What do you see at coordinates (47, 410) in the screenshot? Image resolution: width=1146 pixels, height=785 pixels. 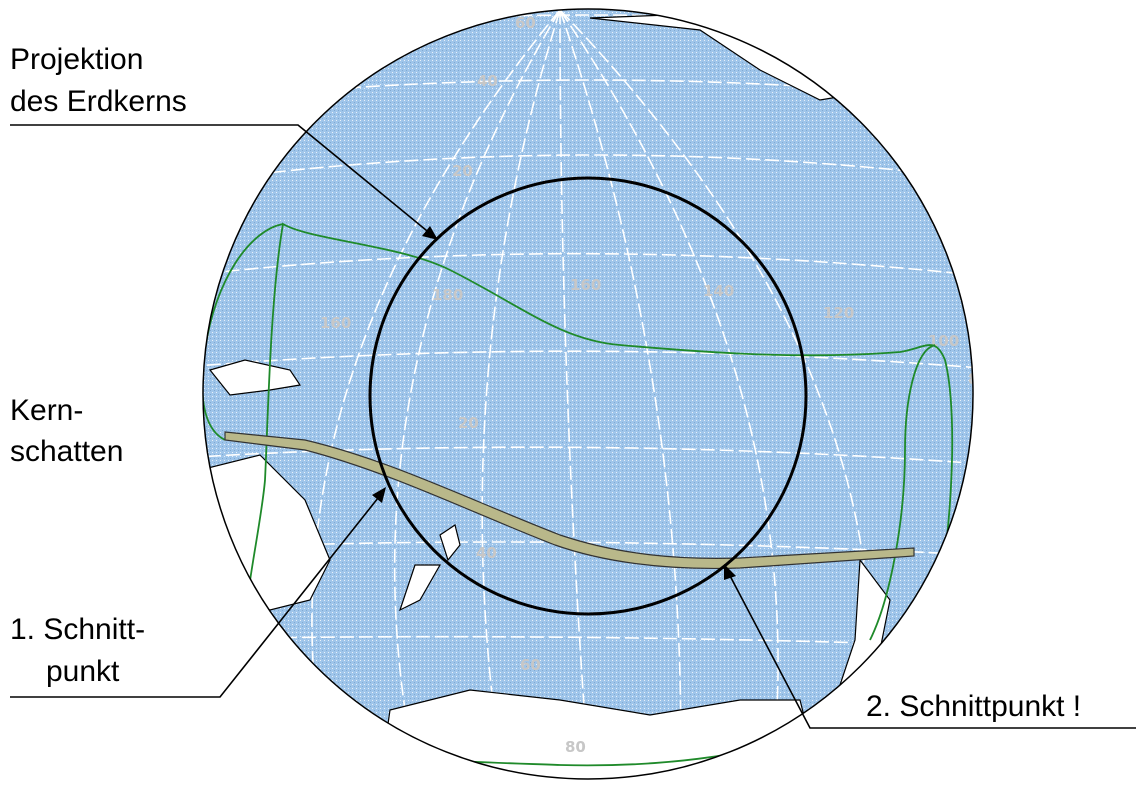 I see `umbra-label-line1: Kern-` at bounding box center [47, 410].